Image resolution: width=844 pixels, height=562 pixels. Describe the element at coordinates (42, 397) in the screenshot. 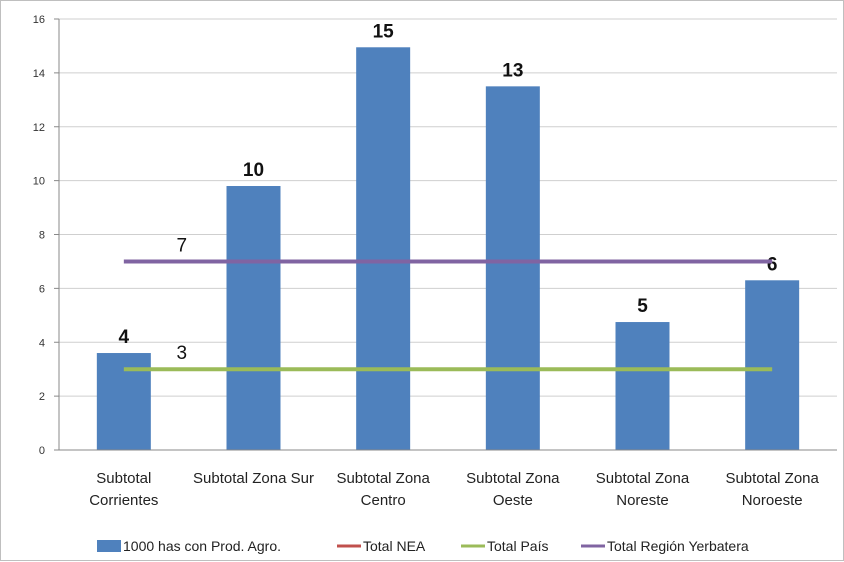

I see `y-tick-label: 2` at that location.